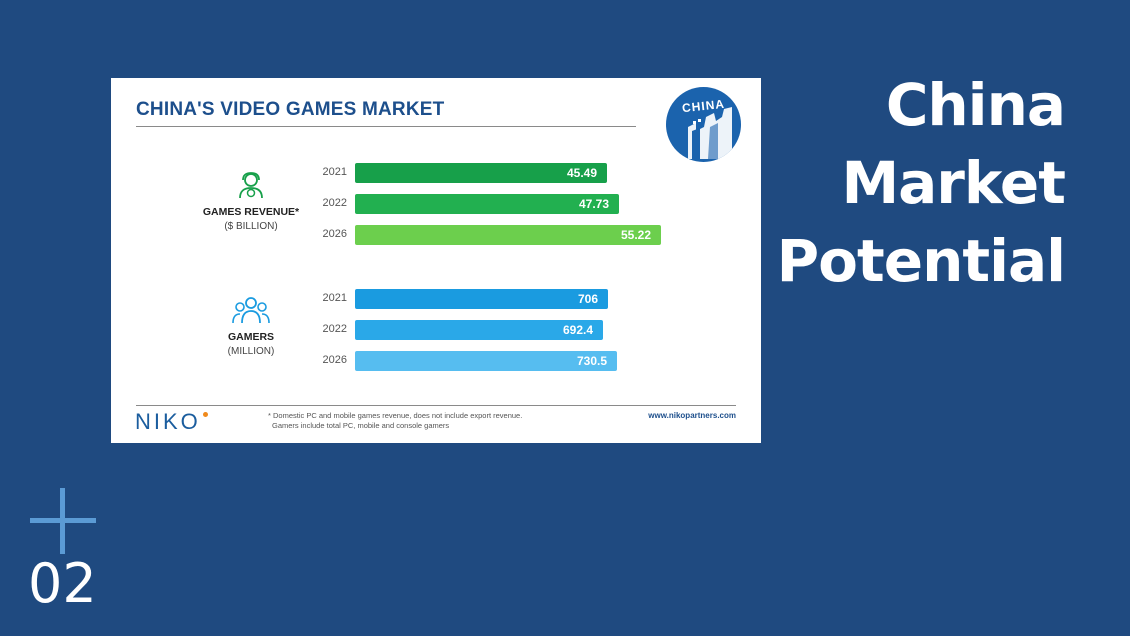  Describe the element at coordinates (386, 126) in the screenshot. I see `title-divider` at that location.